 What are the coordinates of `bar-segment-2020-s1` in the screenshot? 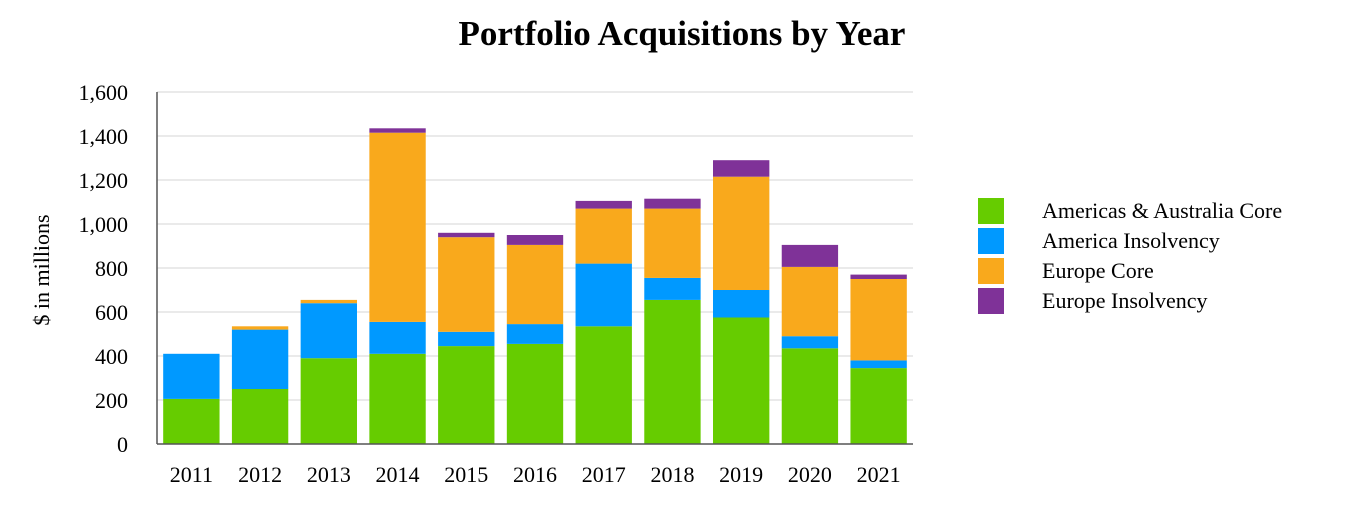 It's located at (810, 342).